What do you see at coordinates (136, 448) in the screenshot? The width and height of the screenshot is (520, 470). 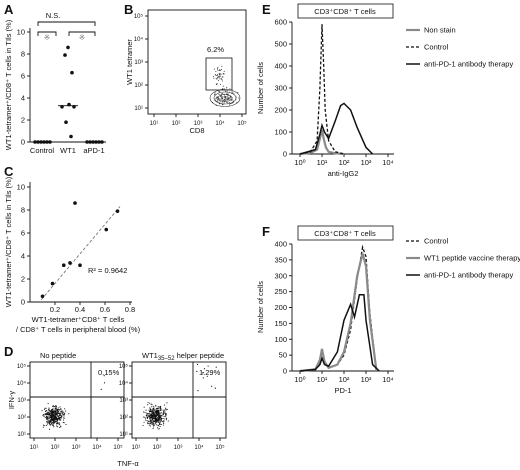 I see `d-x-tick-label: 10¹` at bounding box center [136, 448].